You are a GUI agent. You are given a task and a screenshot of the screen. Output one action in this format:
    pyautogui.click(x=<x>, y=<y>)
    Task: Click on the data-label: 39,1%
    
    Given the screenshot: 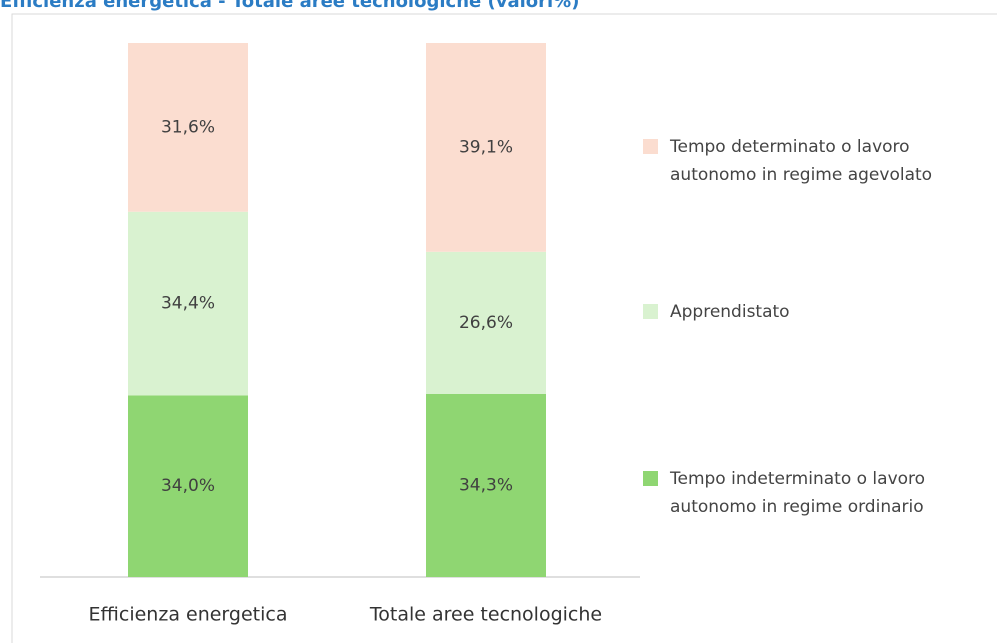 What is the action you would take?
    pyautogui.click(x=486, y=147)
    